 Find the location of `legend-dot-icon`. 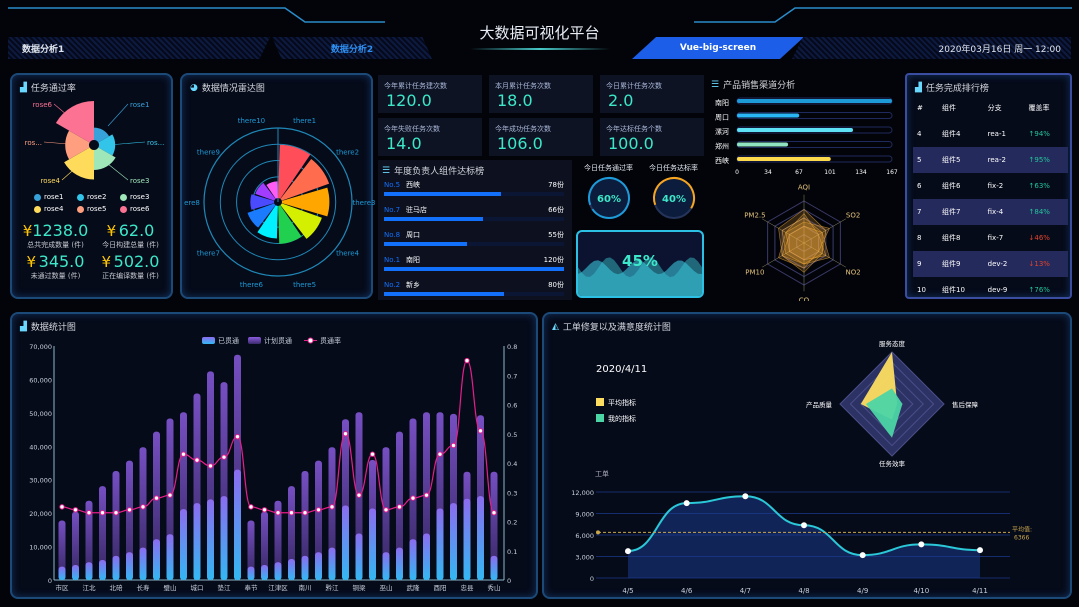

legend-dot-icon is located at coordinates (123, 209).